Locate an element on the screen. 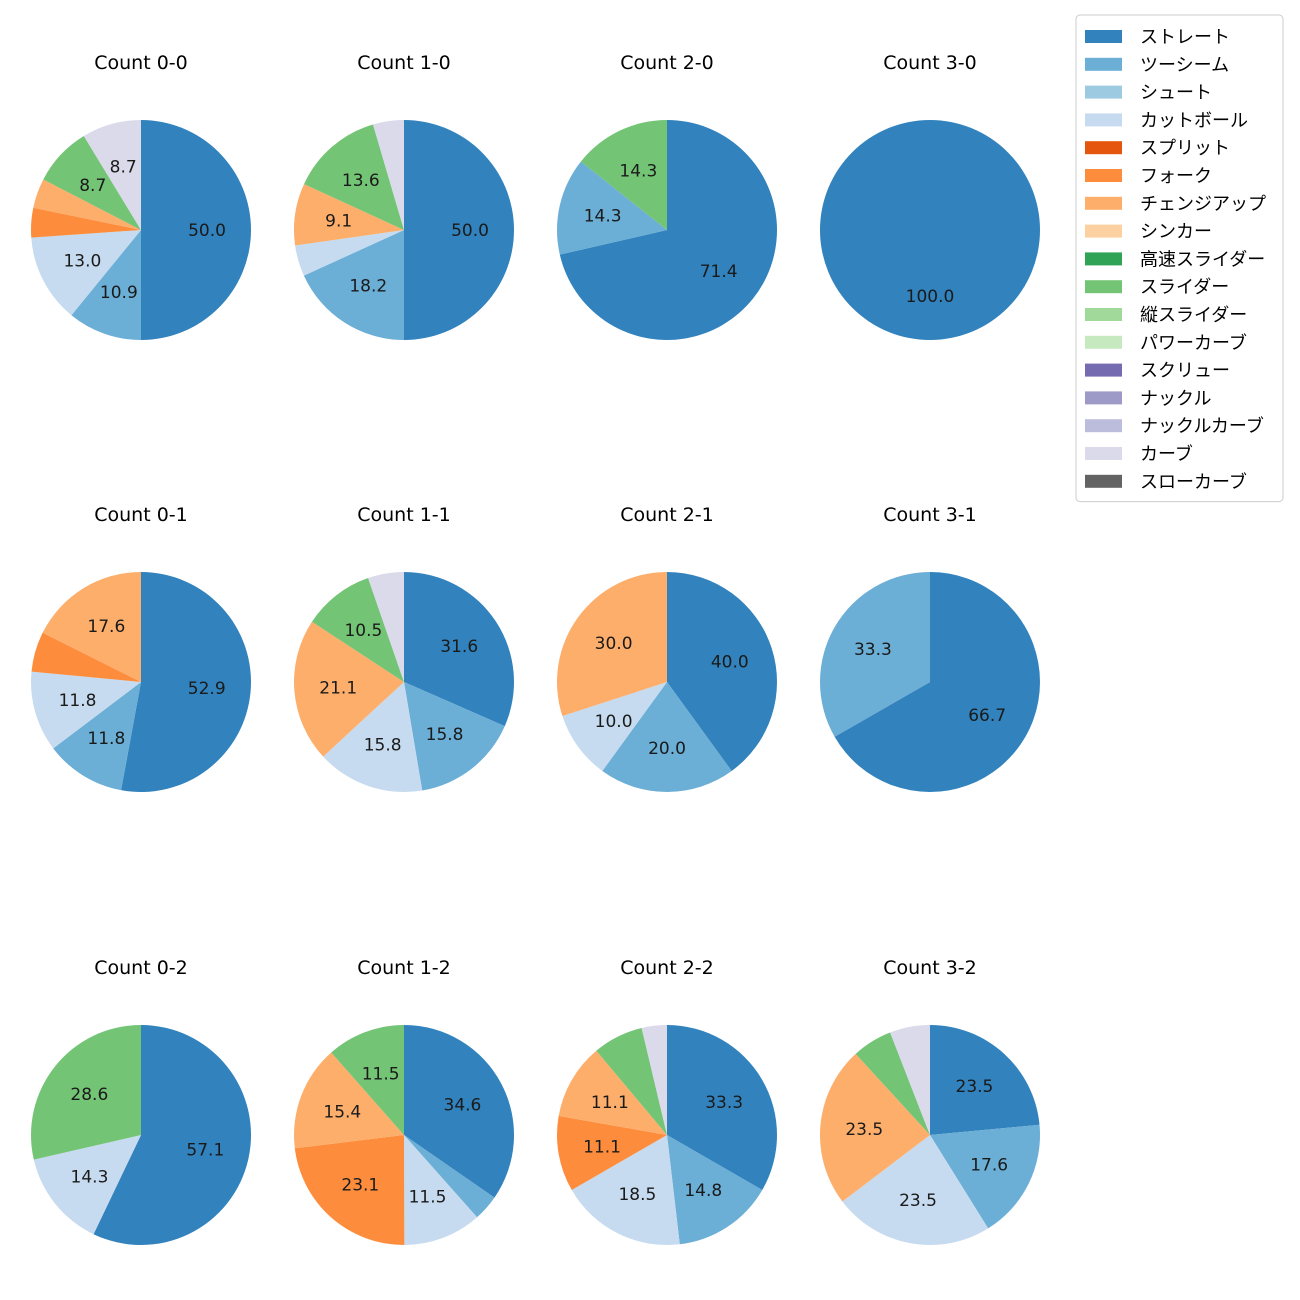 The height and width of the screenshot is (1300, 1300). pie-slice-label: 18.2 is located at coordinates (368, 287).